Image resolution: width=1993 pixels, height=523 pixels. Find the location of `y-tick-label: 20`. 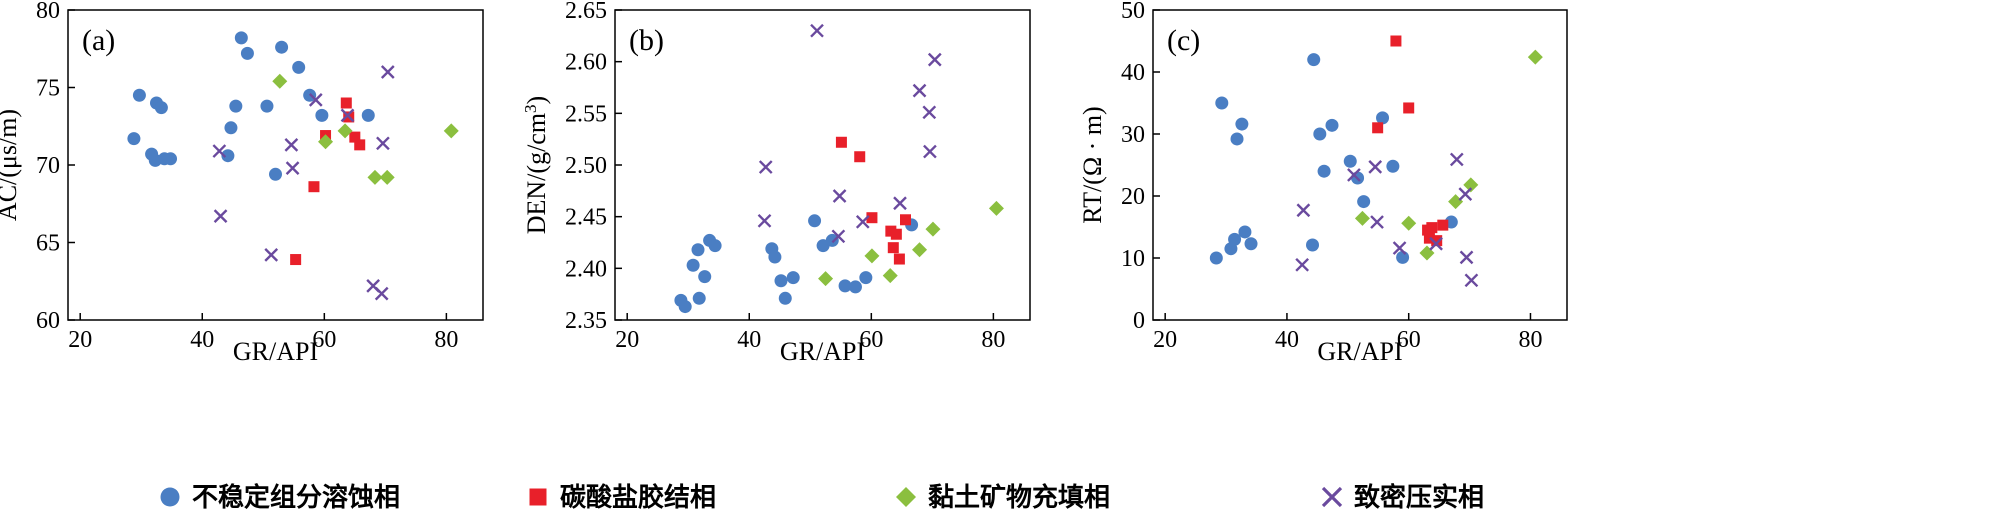

y-tick-label: 20 is located at coordinates (1133, 197).